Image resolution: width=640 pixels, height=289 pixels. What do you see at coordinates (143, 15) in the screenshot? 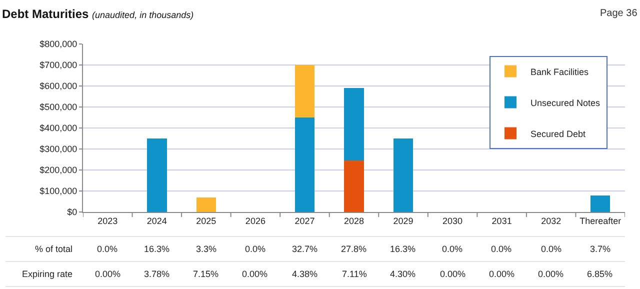
I see `chart-subtitle: (unaudited, in thousands)` at bounding box center [143, 15].